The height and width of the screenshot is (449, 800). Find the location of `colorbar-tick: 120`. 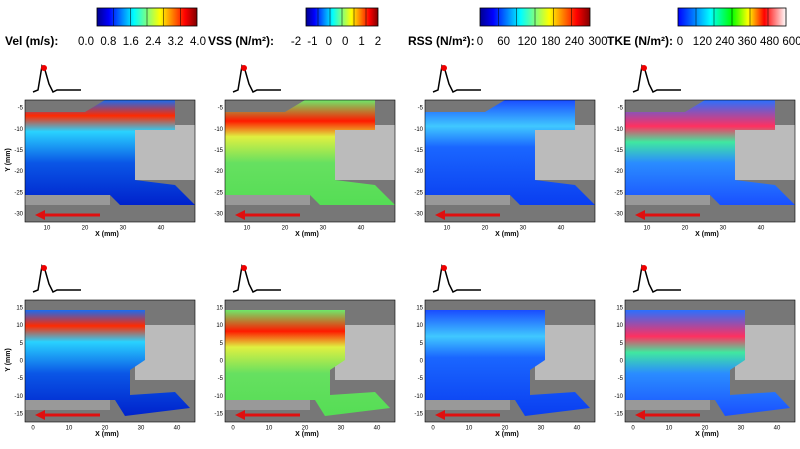

colorbar-tick: 120 is located at coordinates (527, 42).